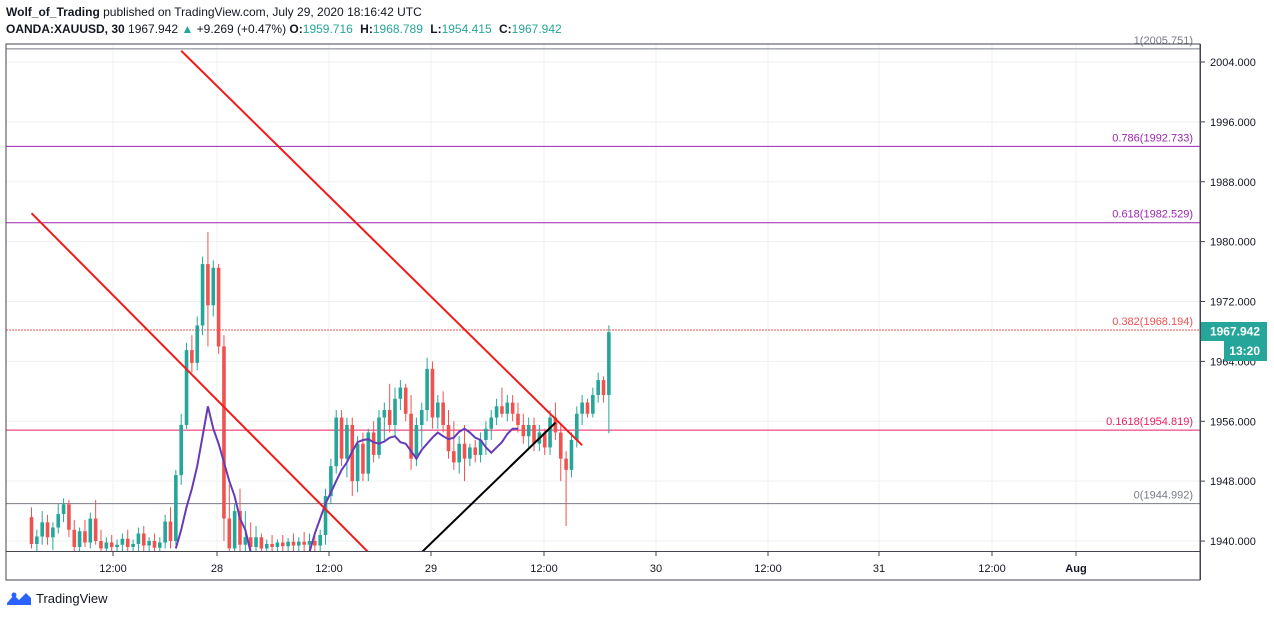 The width and height of the screenshot is (1274, 618). I want to click on author-name: Wolf_of_Trading, so click(53, 12).